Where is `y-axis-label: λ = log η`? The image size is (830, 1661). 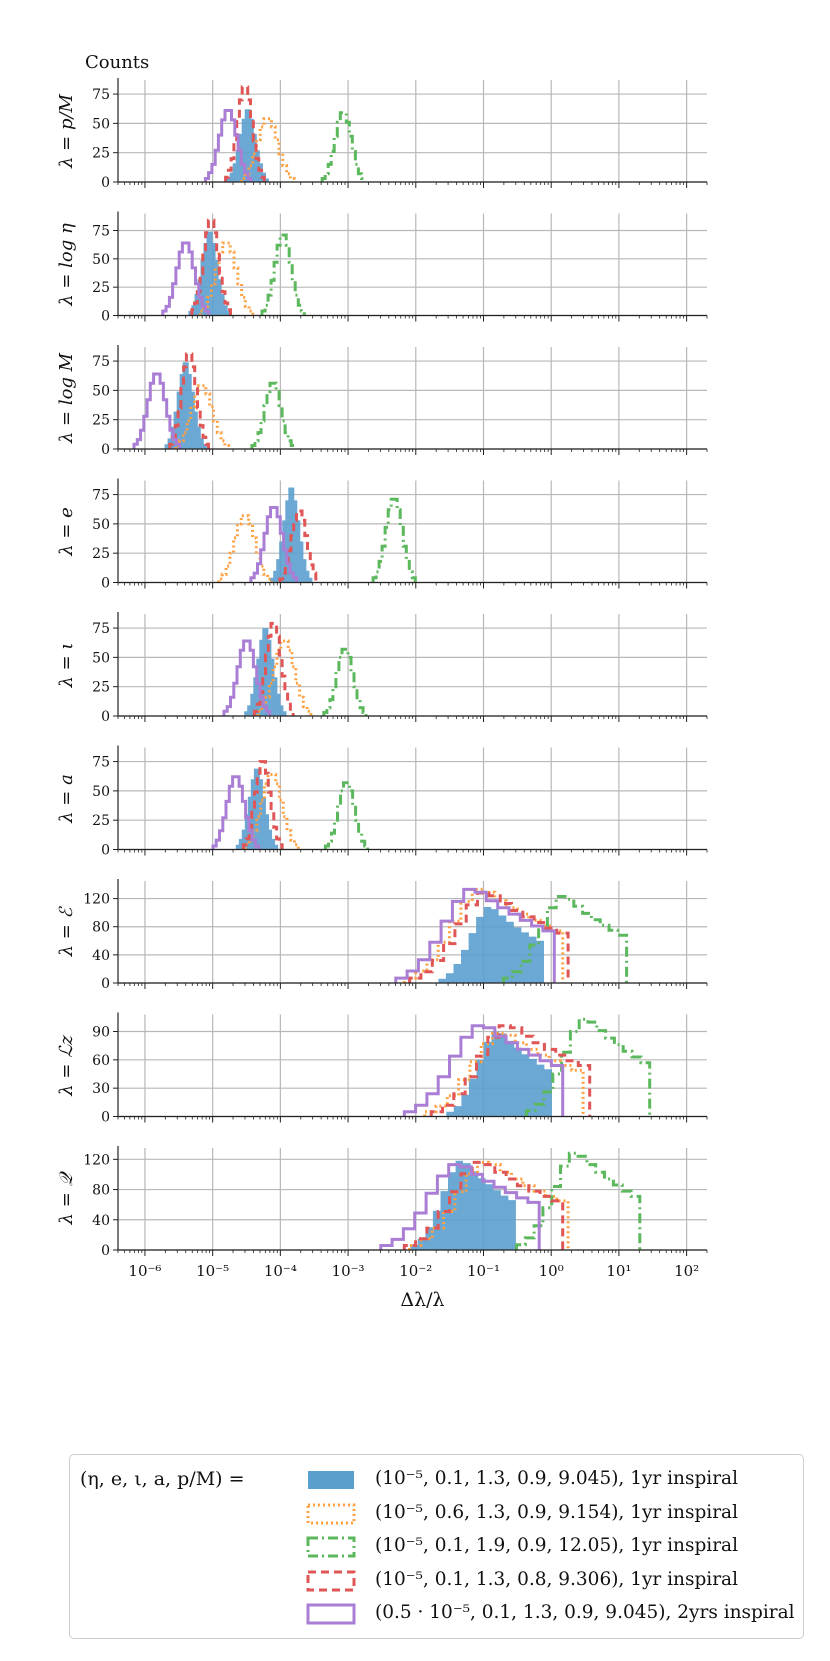 y-axis-label: λ = log η is located at coordinates (66, 265).